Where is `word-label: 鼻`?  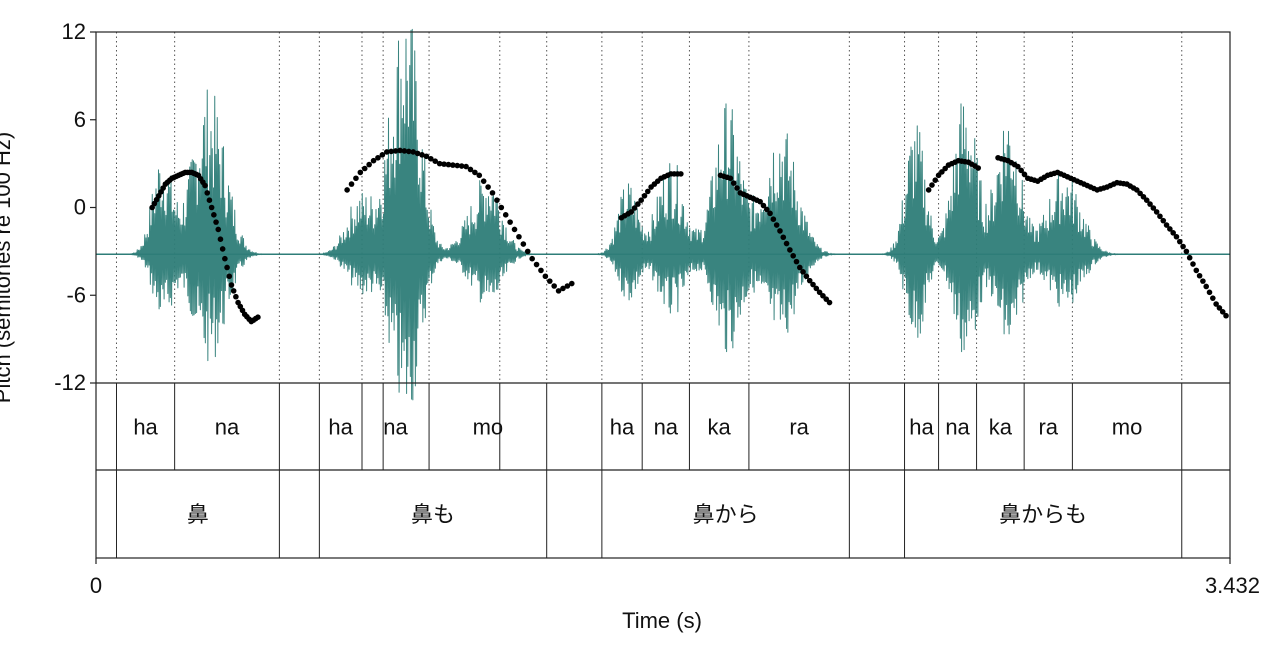
word-label: 鼻 is located at coordinates (198, 515).